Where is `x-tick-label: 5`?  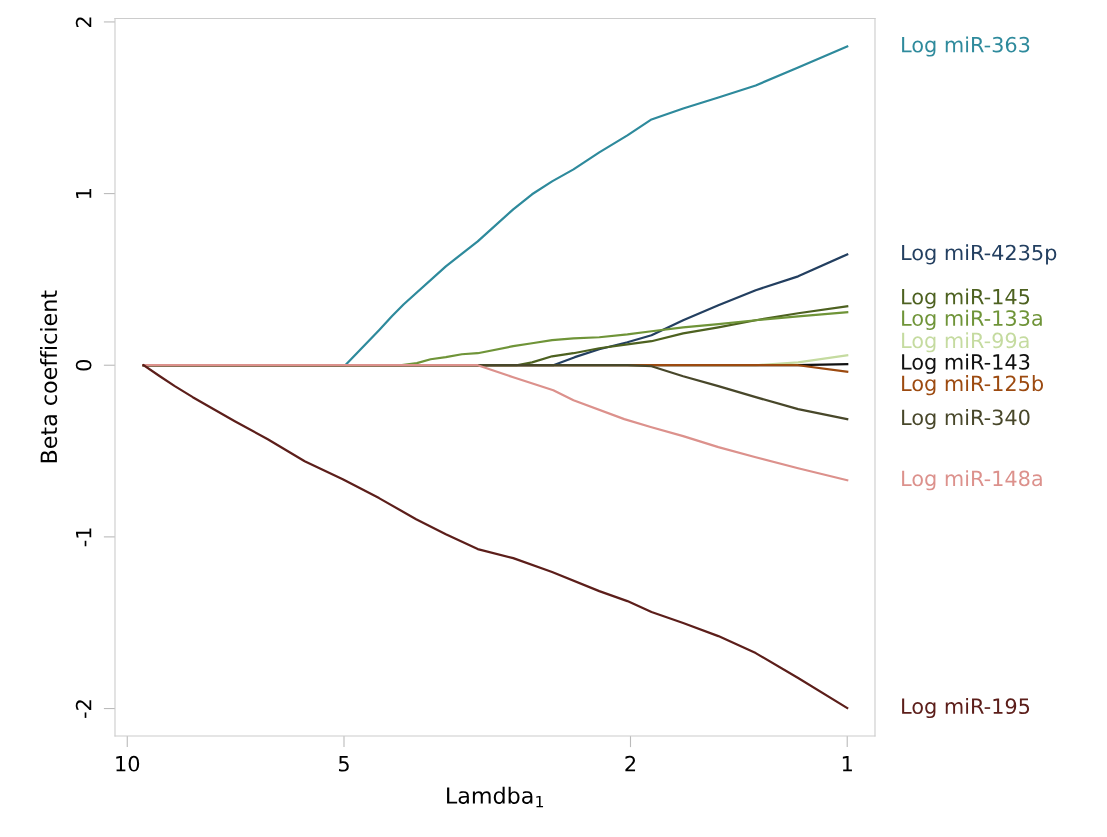 x-tick-label: 5 is located at coordinates (343, 764).